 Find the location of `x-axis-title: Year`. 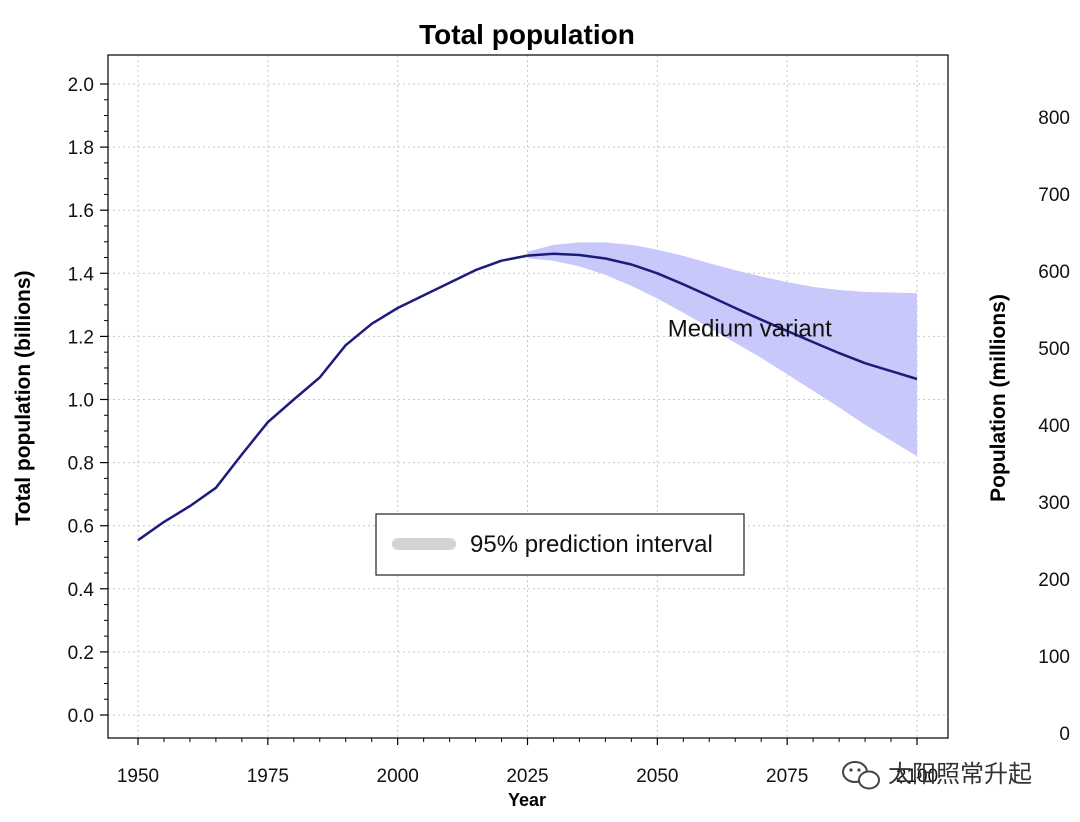

x-axis-title: Year is located at coordinates (527, 800).